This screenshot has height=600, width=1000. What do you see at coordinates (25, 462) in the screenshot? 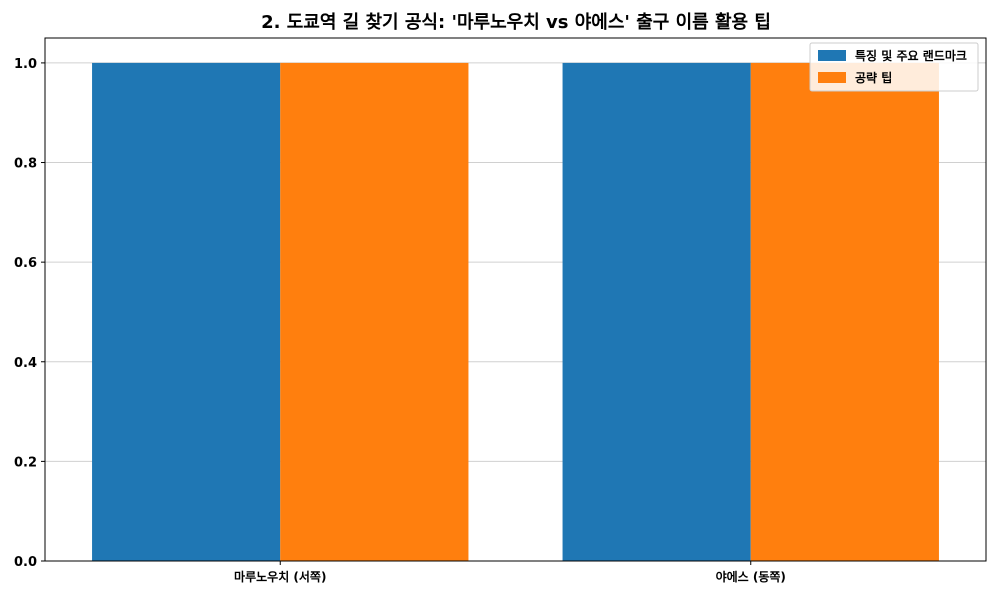
I see `y-tick-label: 0.2` at bounding box center [25, 462].